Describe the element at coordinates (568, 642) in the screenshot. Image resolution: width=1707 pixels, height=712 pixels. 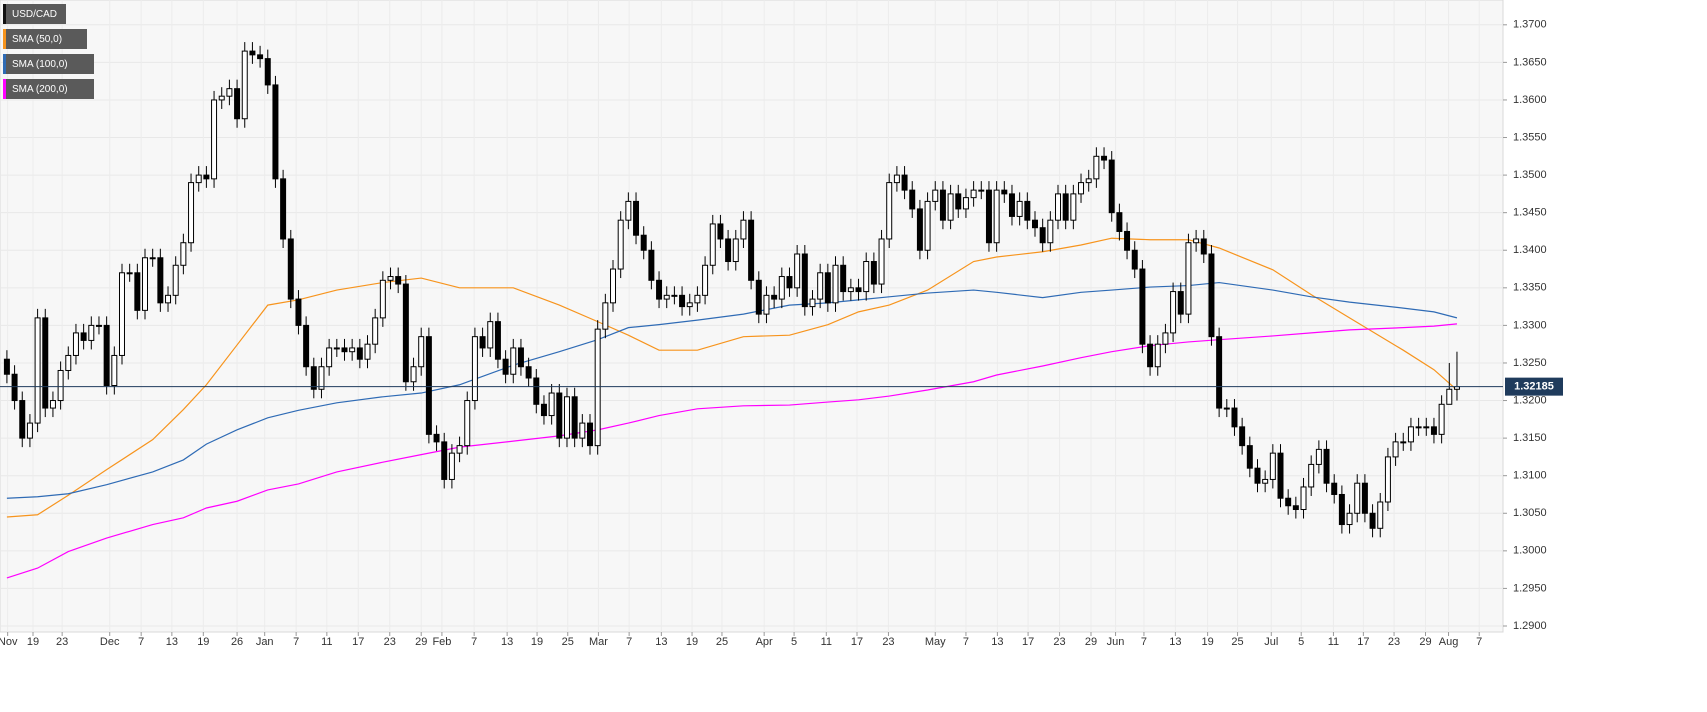
I see `x-tick-label: 25` at that location.